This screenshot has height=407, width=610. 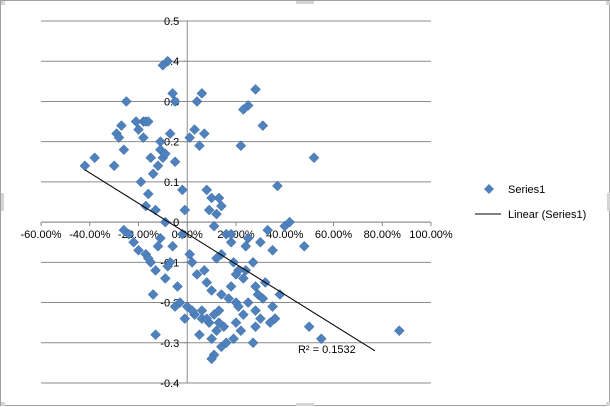 I want to click on y-tick-label-9: 0.5, so click(x=171, y=22).